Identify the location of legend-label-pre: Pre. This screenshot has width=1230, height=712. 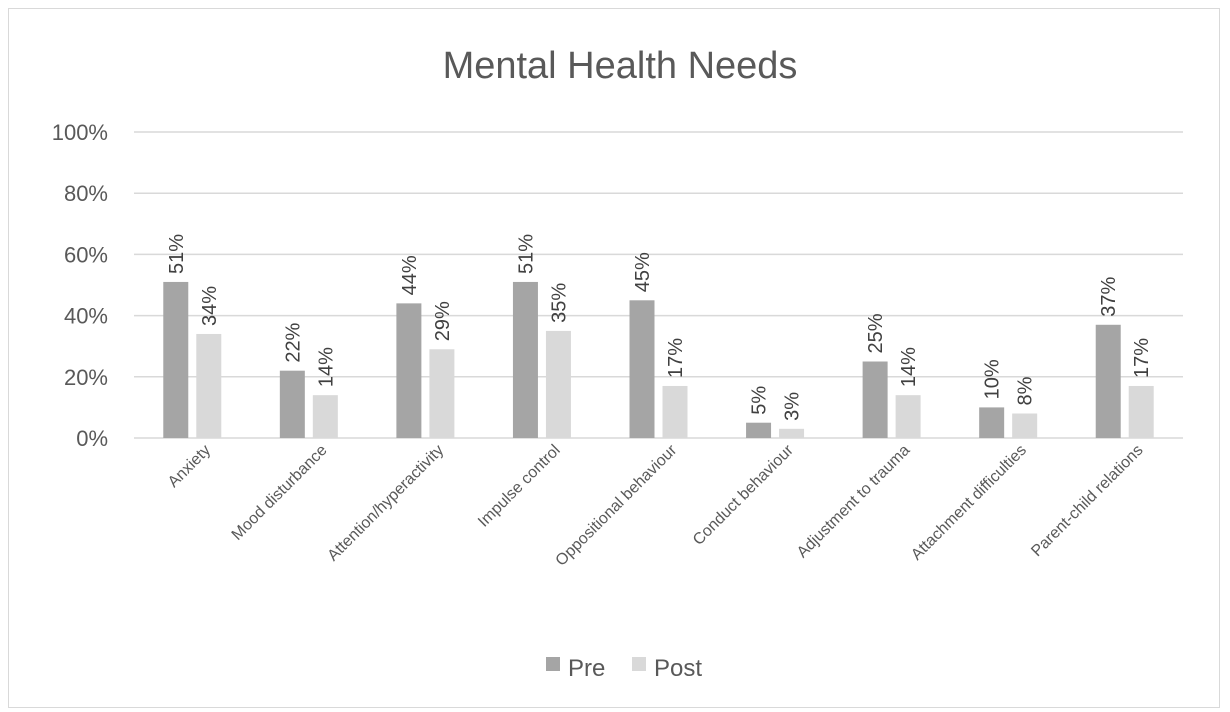
(586, 668).